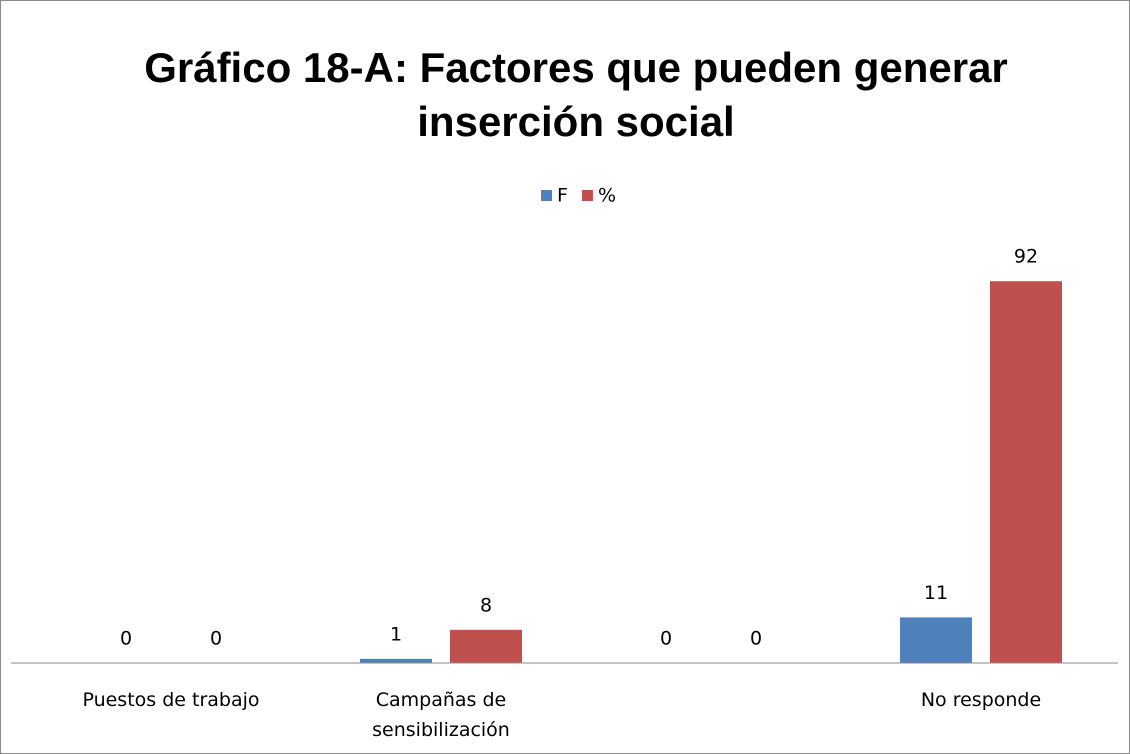 The height and width of the screenshot is (754, 1130). What do you see at coordinates (441, 715) in the screenshot?
I see `x-tick-label: Campañas de sensibilización` at bounding box center [441, 715].